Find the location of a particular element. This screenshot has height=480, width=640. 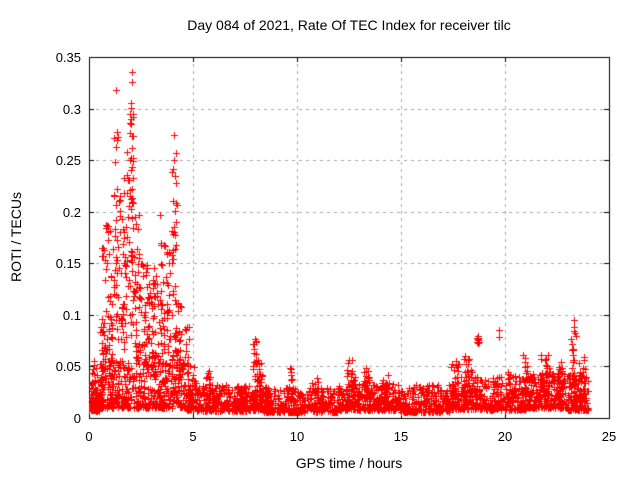

y-tick-label: 0.25 is located at coordinates (68, 161).